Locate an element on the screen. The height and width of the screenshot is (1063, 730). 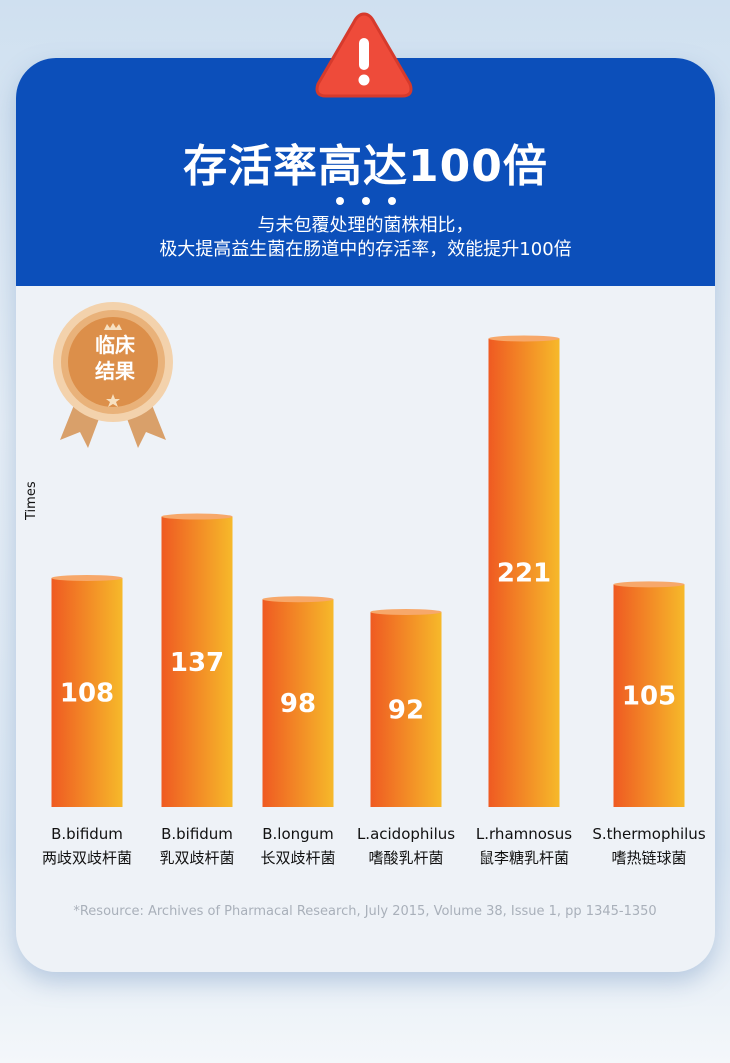
bar-value-label: 137 is located at coordinates (197, 663).